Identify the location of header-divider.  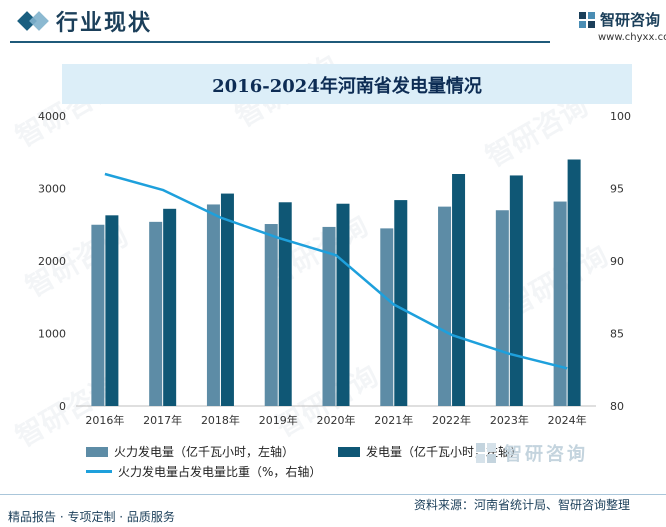
(280, 42).